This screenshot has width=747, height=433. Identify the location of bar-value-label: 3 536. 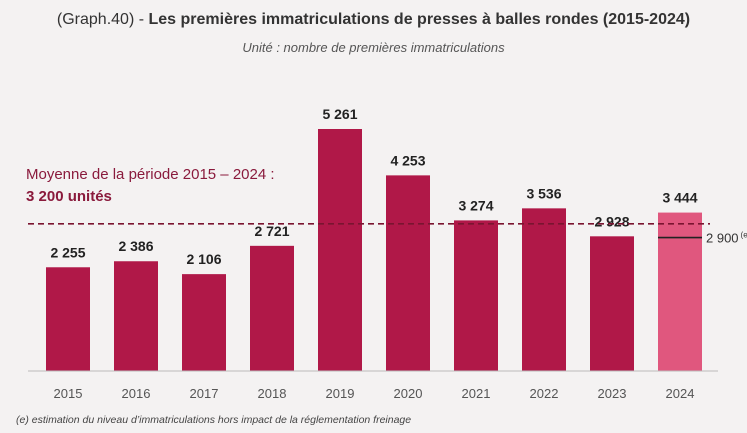
(543, 193).